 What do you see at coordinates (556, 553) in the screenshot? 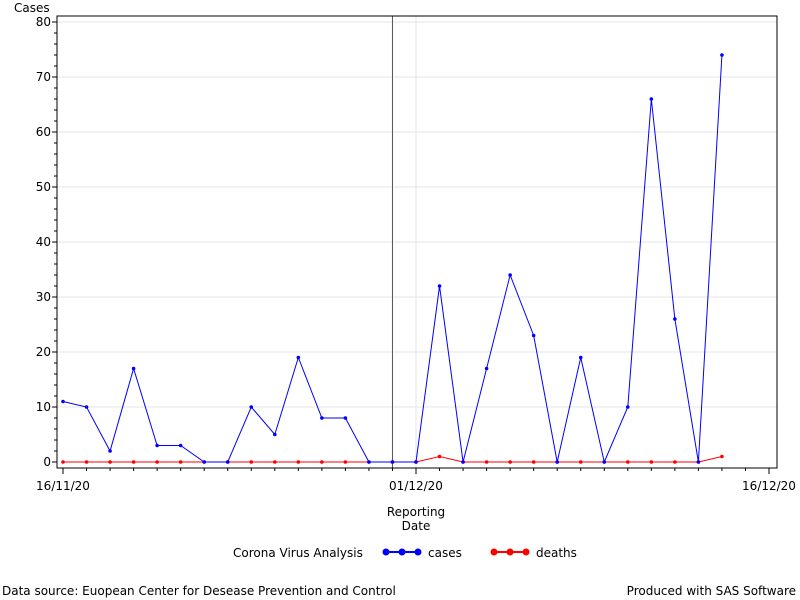
I see `legend-label-deaths: deaths` at bounding box center [556, 553].